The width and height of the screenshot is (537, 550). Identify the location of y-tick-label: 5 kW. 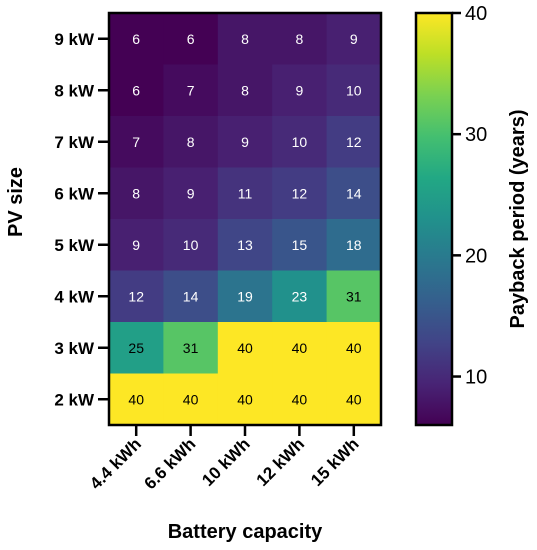
(74, 245).